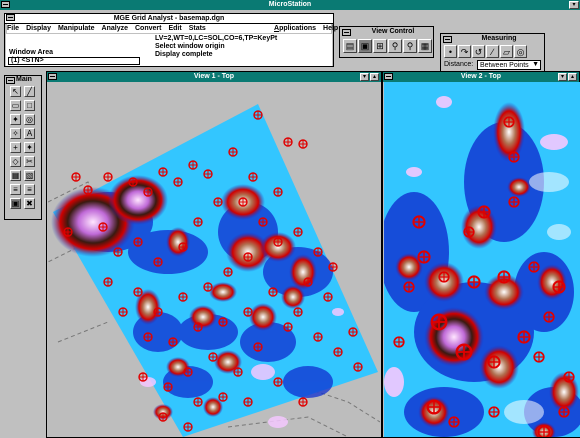 This screenshot has height=438, width=580. Describe the element at coordinates (350, 46) in the screenshot. I see `update-view-icon: ▤` at that location.